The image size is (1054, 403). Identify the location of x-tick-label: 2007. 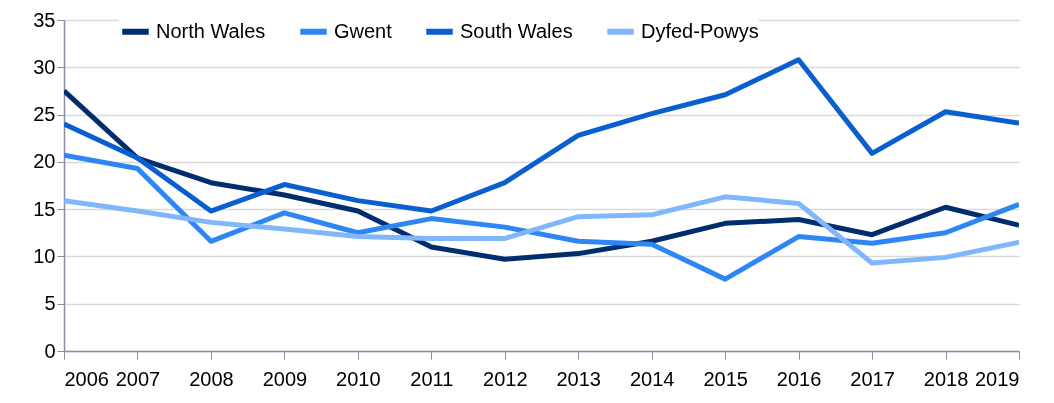
(138, 378).